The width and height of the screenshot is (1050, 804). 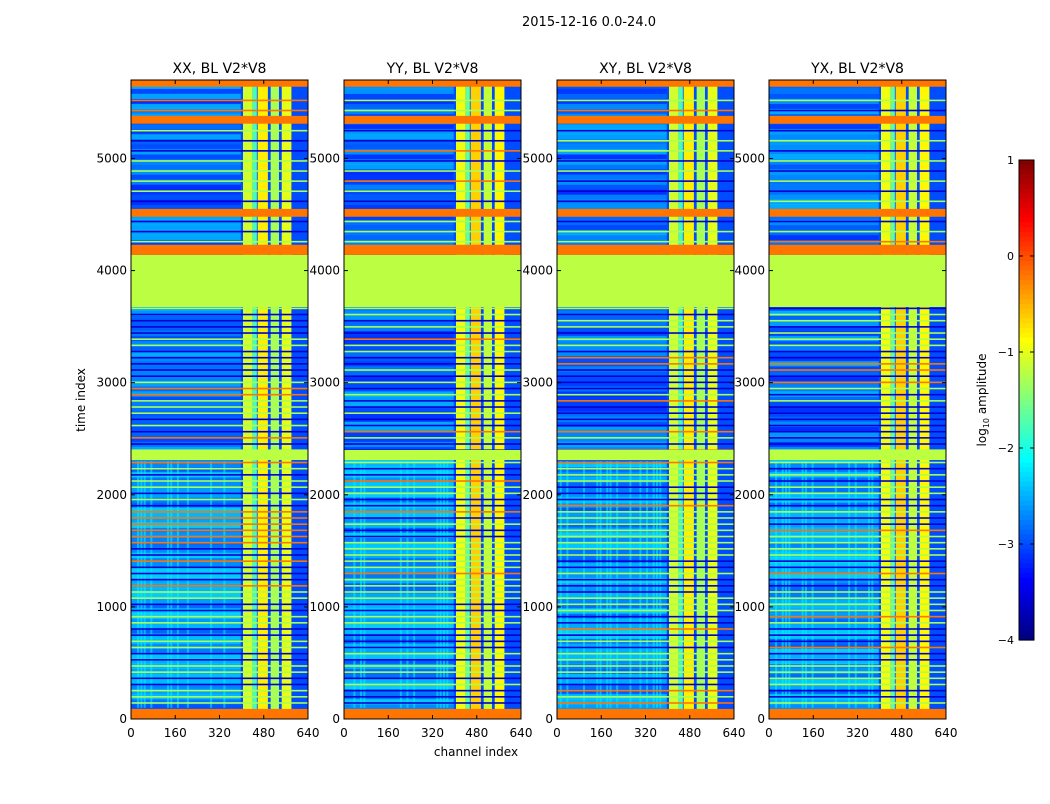 I want to click on panel-title: XY, BL V2*V8, so click(x=645, y=69).